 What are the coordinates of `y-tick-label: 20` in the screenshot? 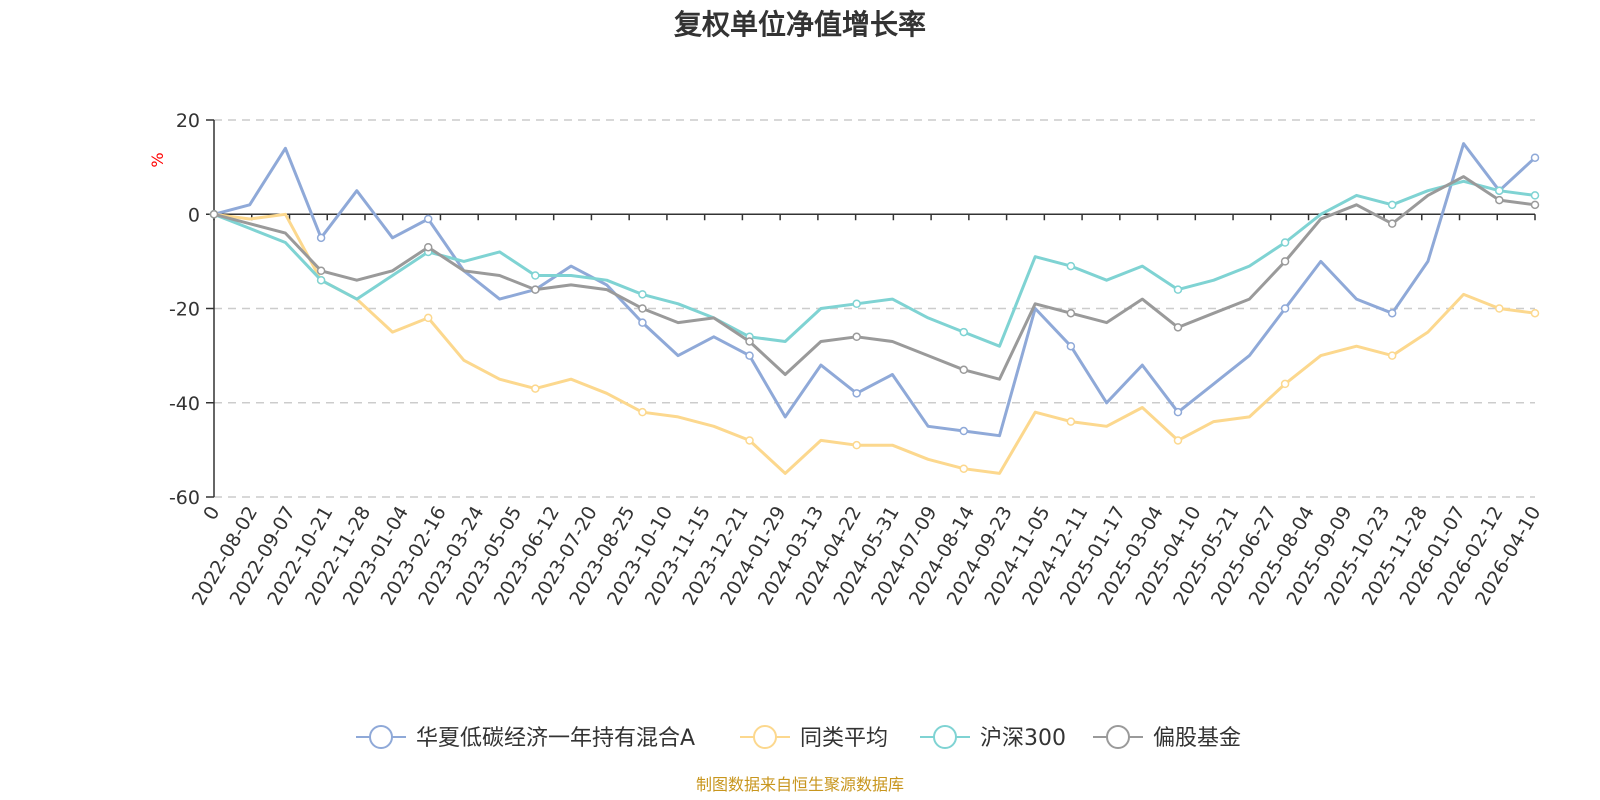 It's located at (188, 121).